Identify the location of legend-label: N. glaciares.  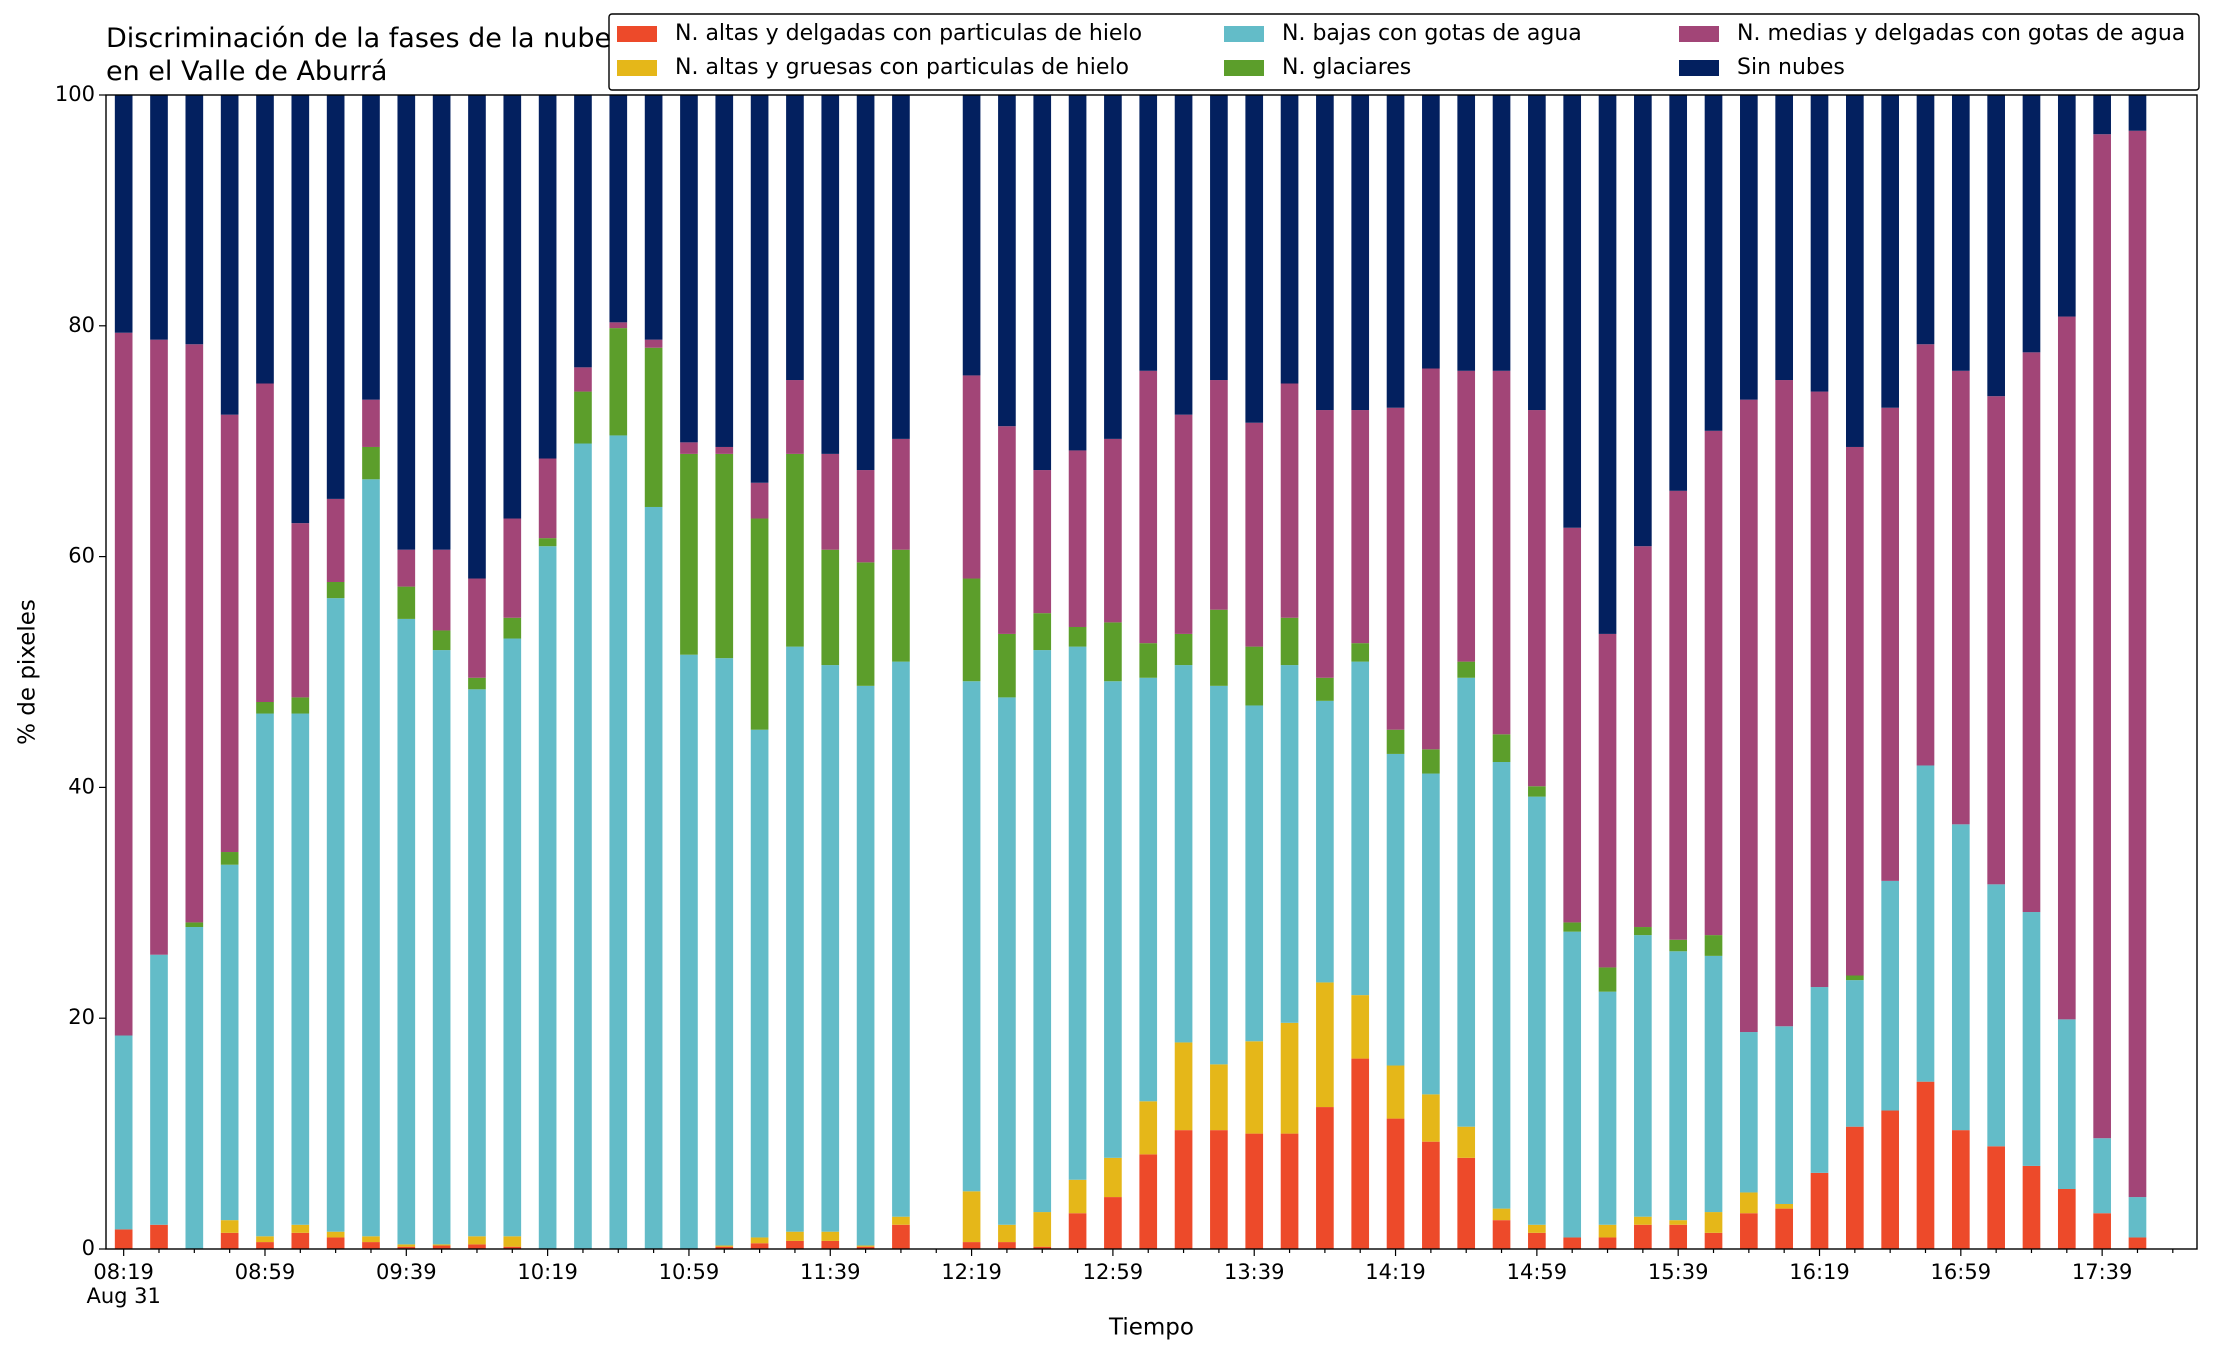
(1346, 67).